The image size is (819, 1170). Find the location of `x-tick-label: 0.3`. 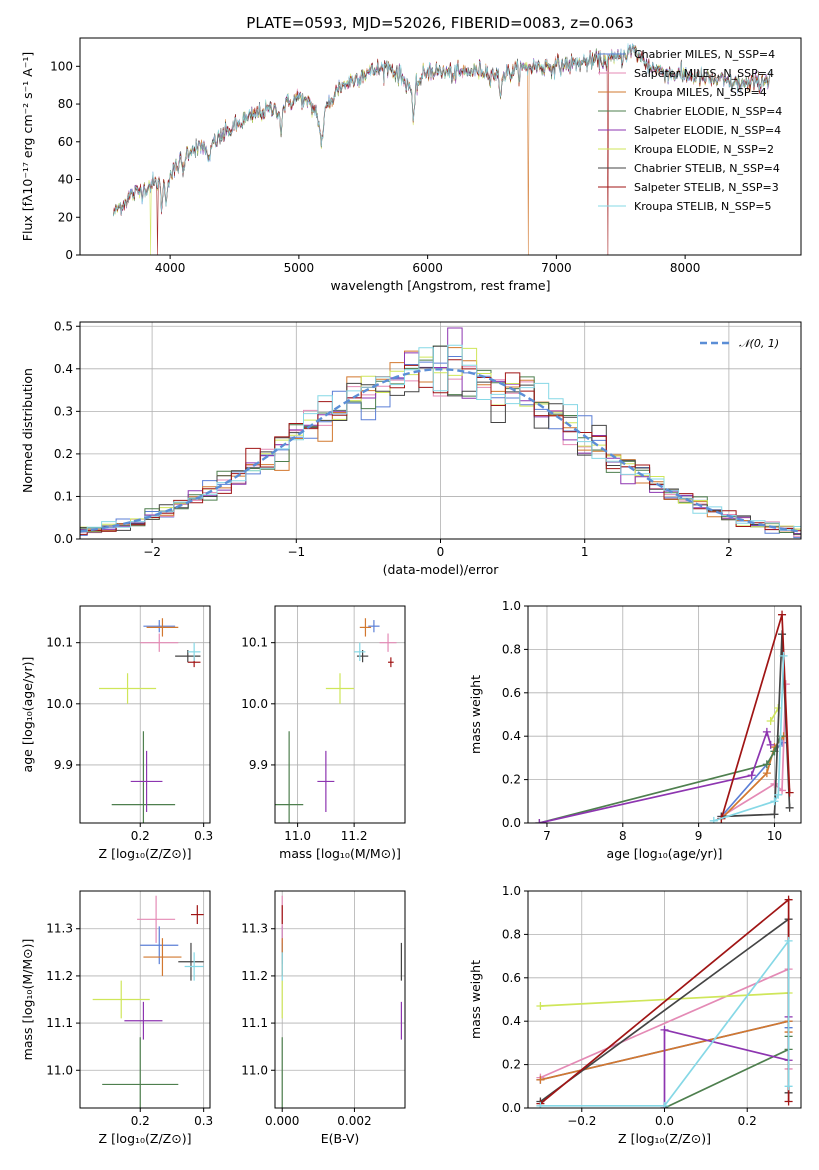

x-tick-label: 0.3 is located at coordinates (203, 836).